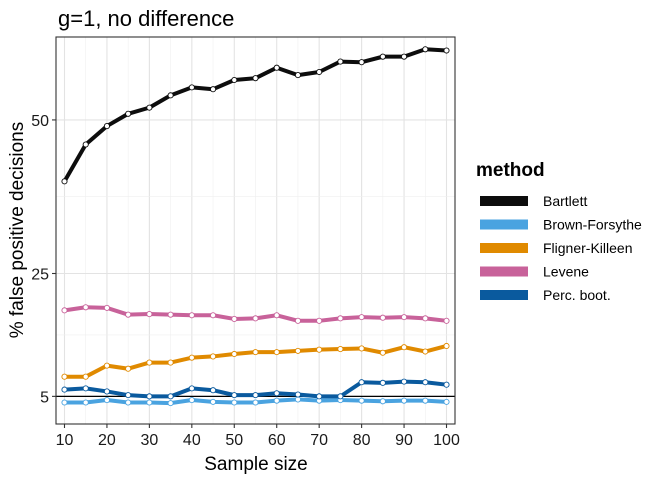  What do you see at coordinates (40, 275) in the screenshot?
I see `y-tick-label: 25` at bounding box center [40, 275].